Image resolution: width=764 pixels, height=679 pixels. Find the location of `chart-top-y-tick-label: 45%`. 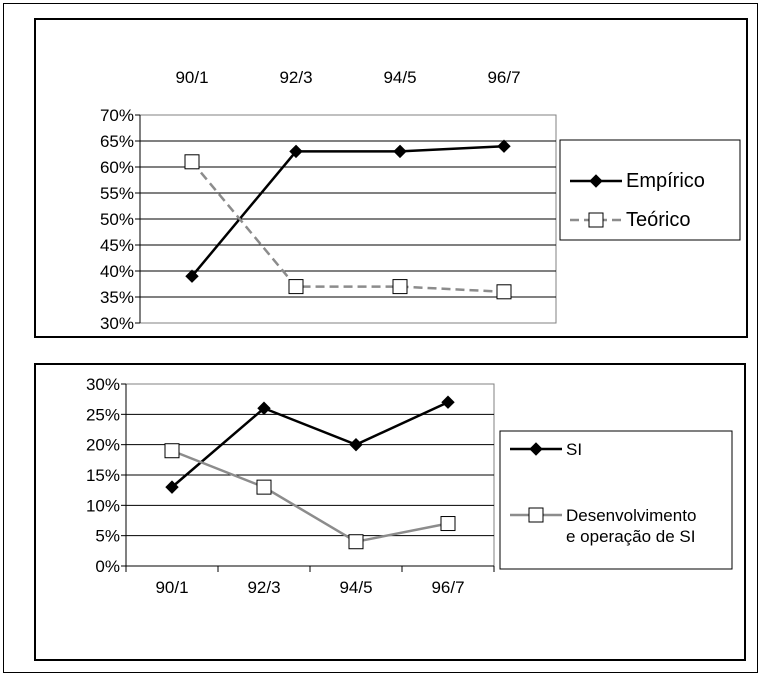

chart-top-y-tick-label: 45% is located at coordinates (117, 245).